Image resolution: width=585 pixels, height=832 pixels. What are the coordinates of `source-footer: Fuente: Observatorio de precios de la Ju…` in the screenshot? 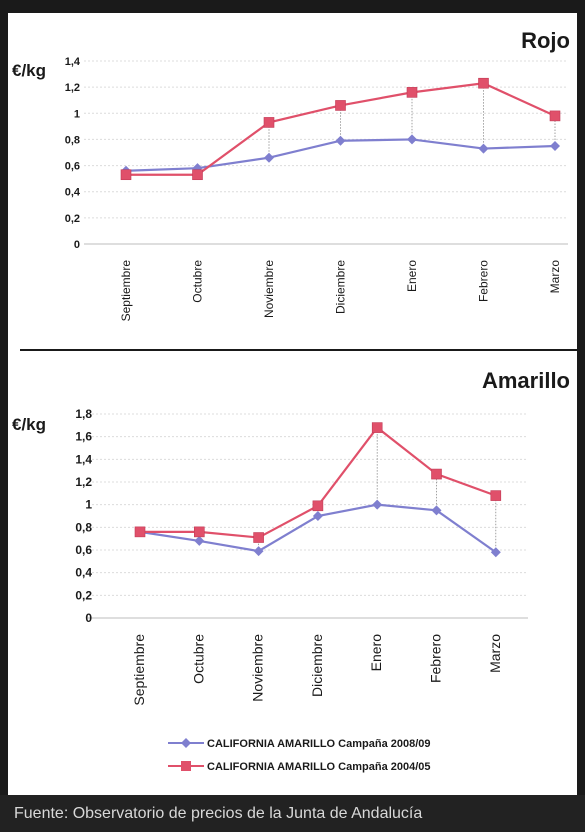 It's located at (292, 813).